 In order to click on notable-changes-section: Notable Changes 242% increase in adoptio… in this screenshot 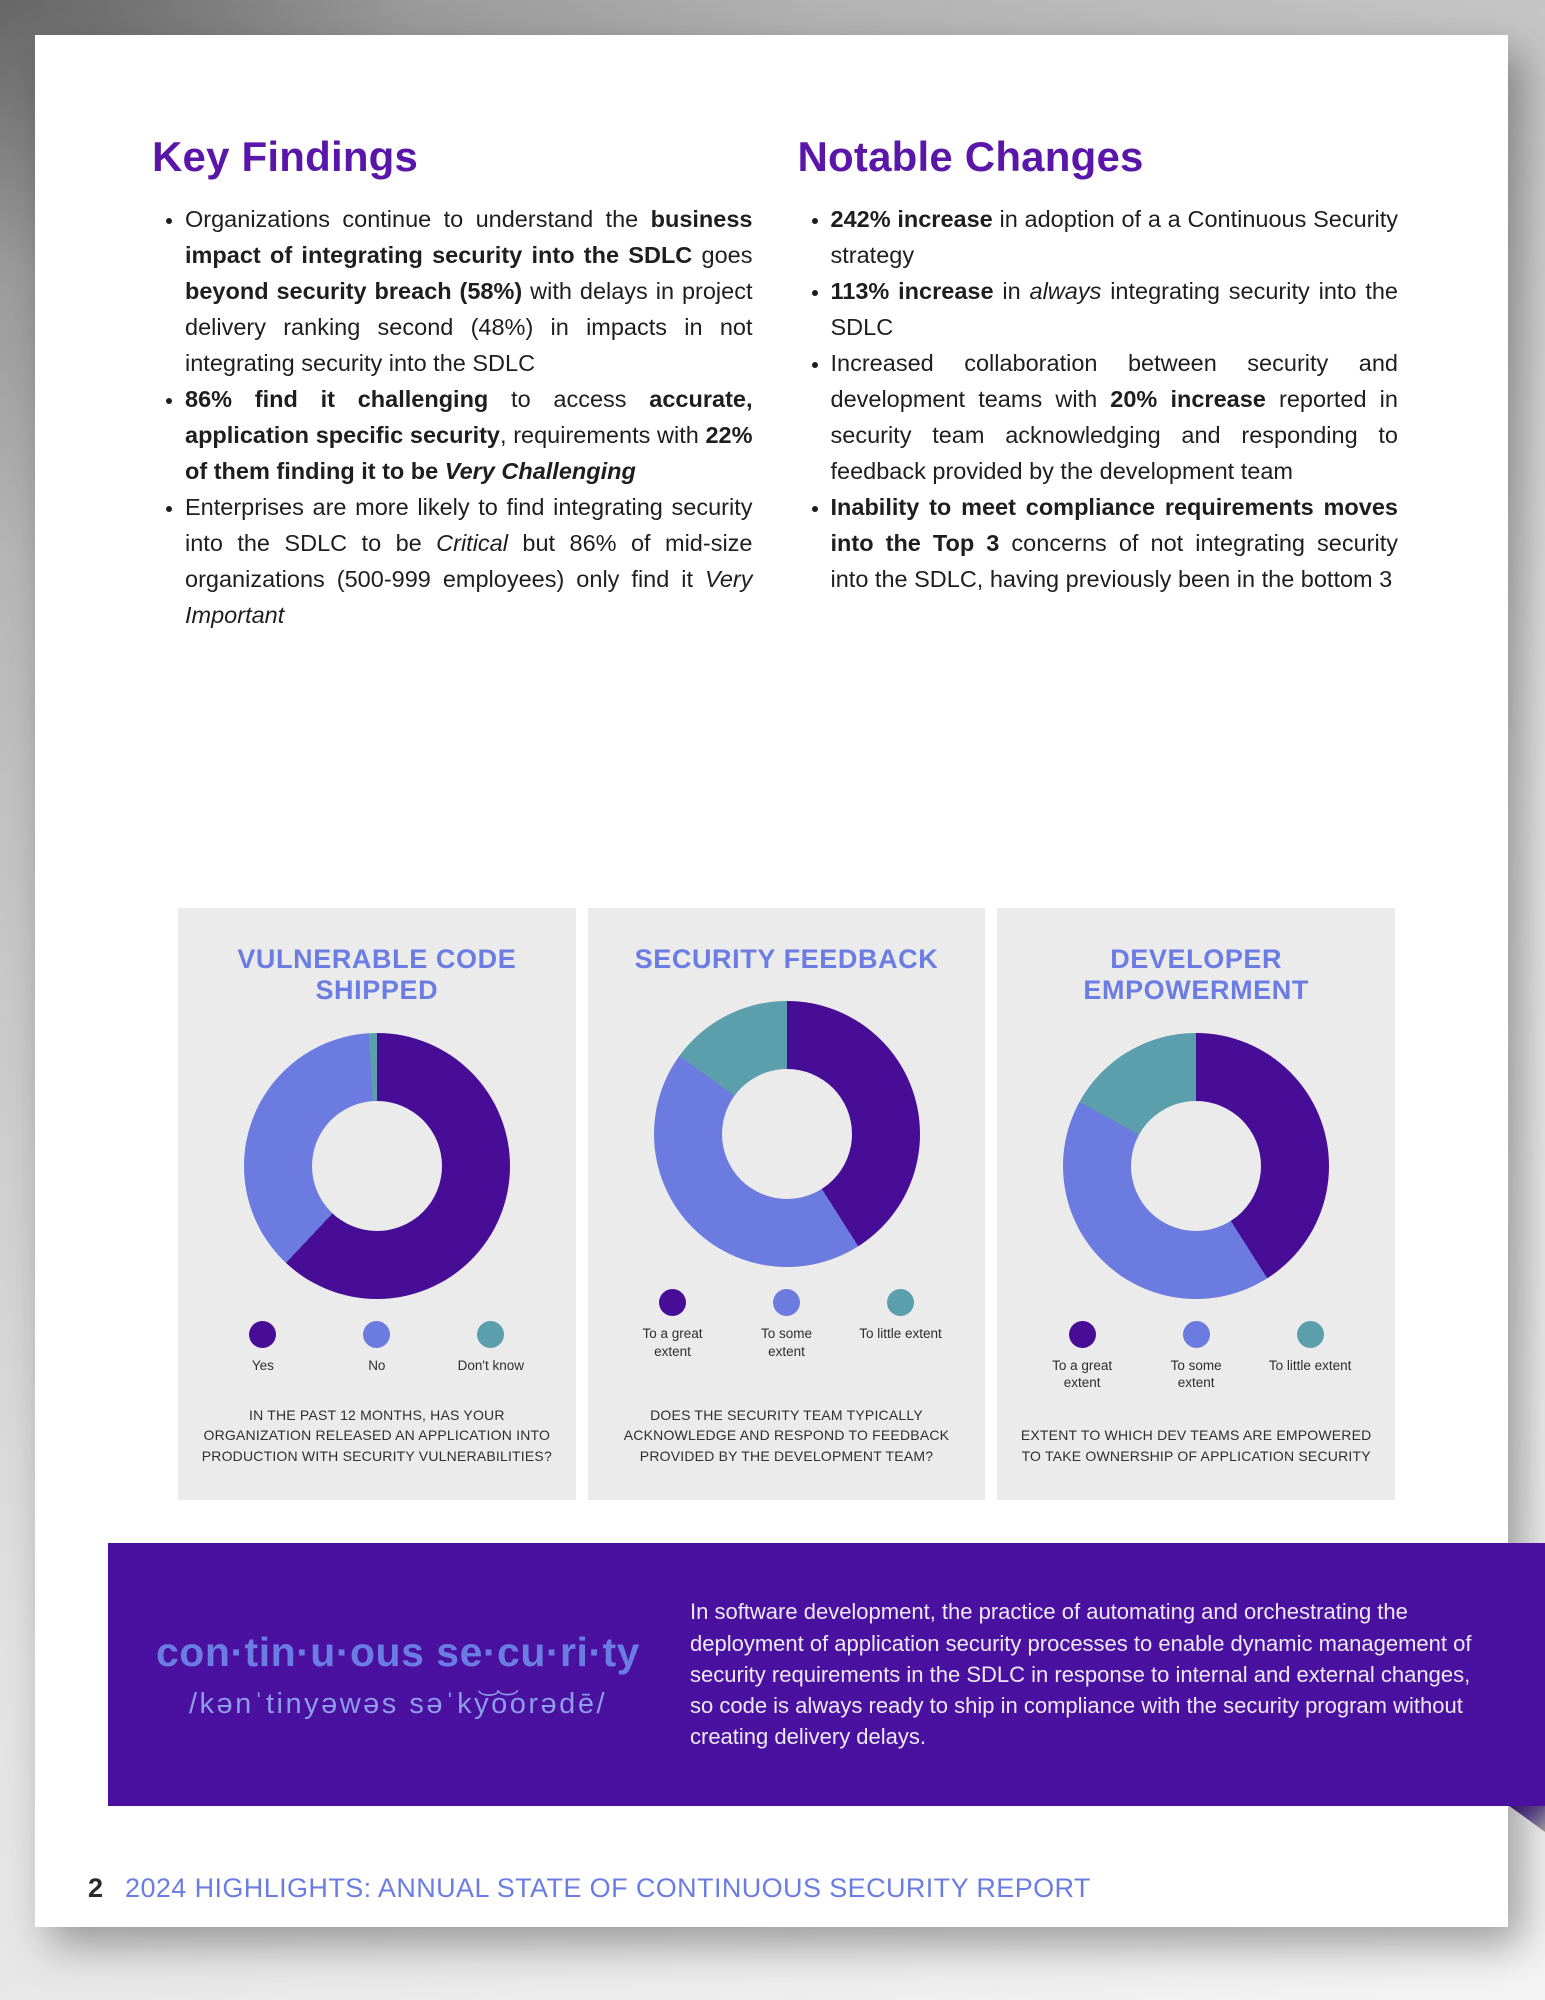, I will do `click(1098, 383)`.